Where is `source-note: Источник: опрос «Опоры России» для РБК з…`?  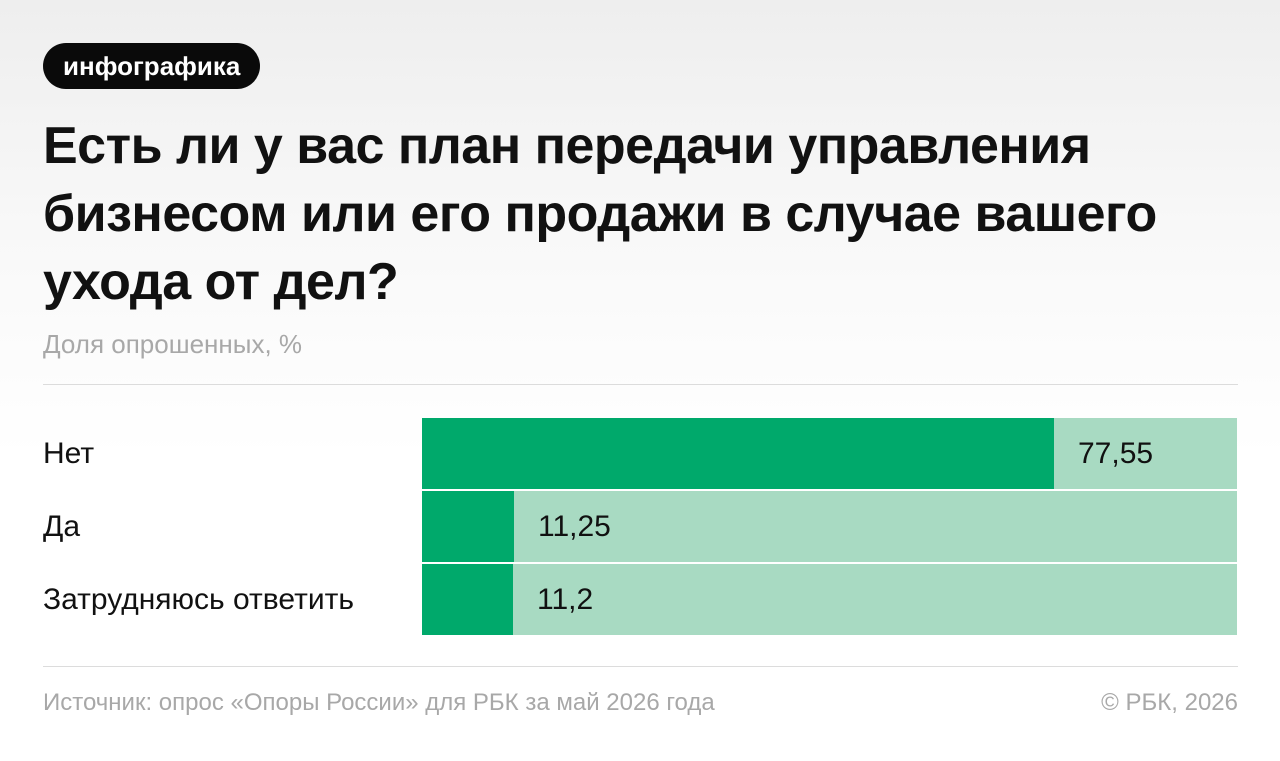 source-note: Источник: опрос «Опоры России» для РБК з… is located at coordinates (379, 702).